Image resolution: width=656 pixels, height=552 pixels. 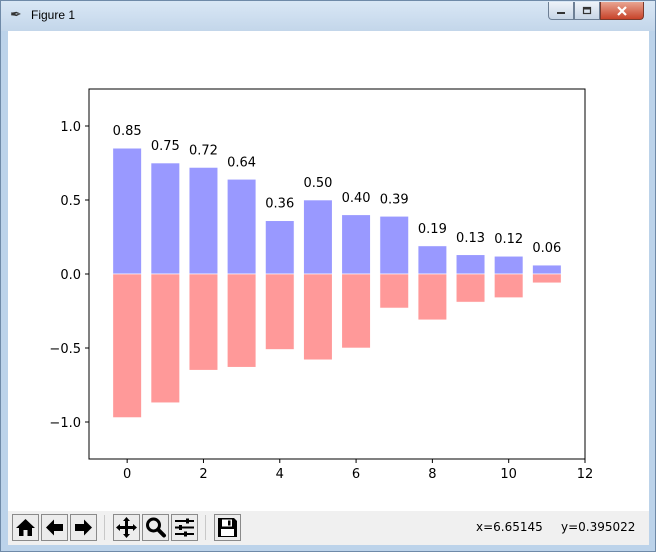 What do you see at coordinates (203, 150) in the screenshot?
I see `bar-value-label: 0.72` at bounding box center [203, 150].